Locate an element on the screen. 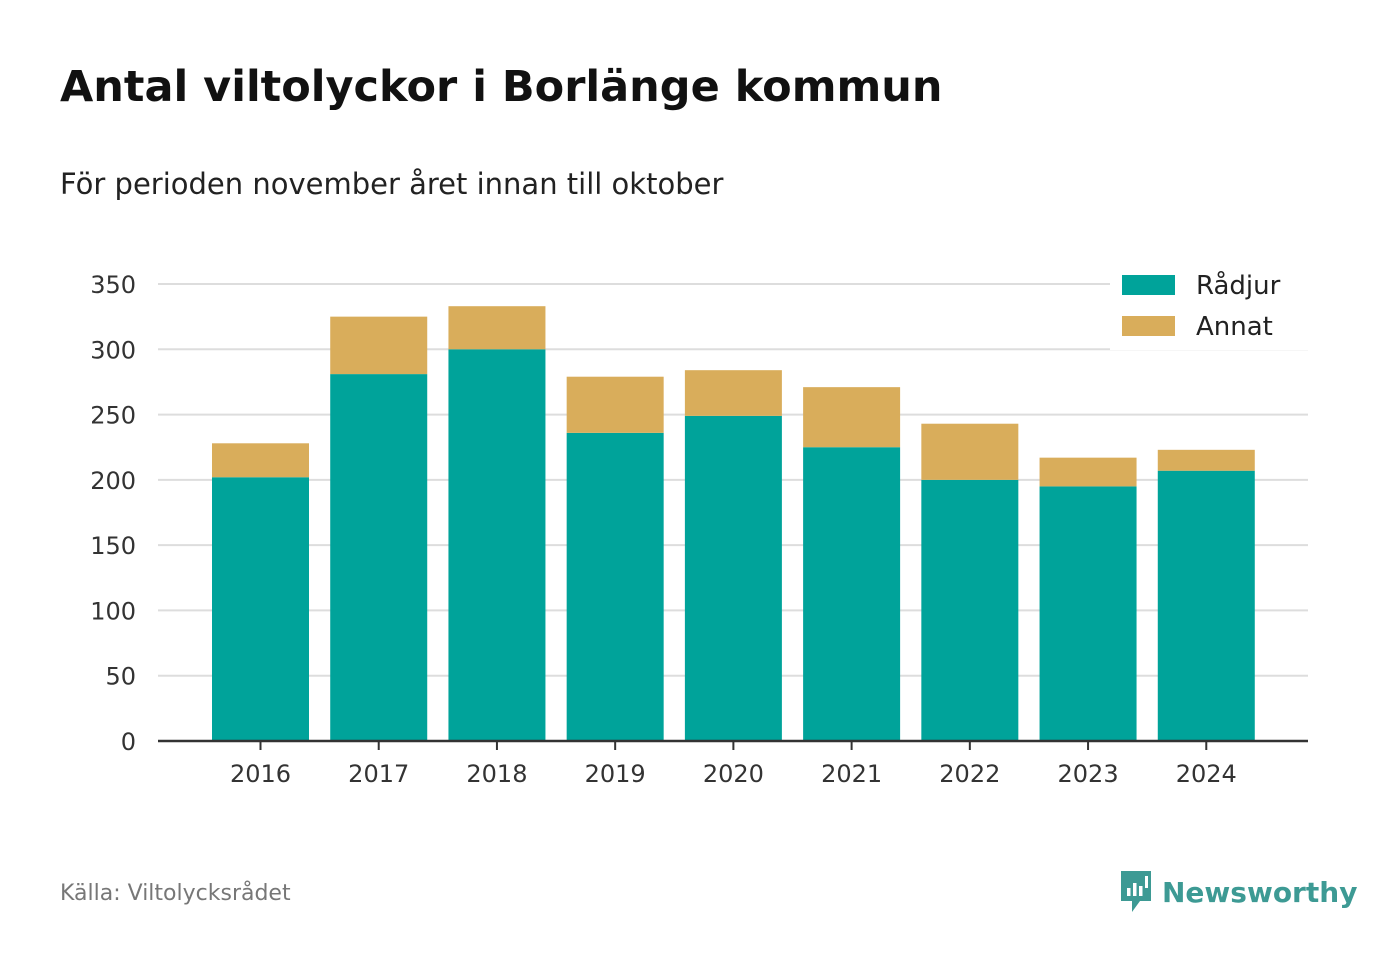 This screenshot has height=973, width=1400. bar-2024-r-djur is located at coordinates (1206, 605).